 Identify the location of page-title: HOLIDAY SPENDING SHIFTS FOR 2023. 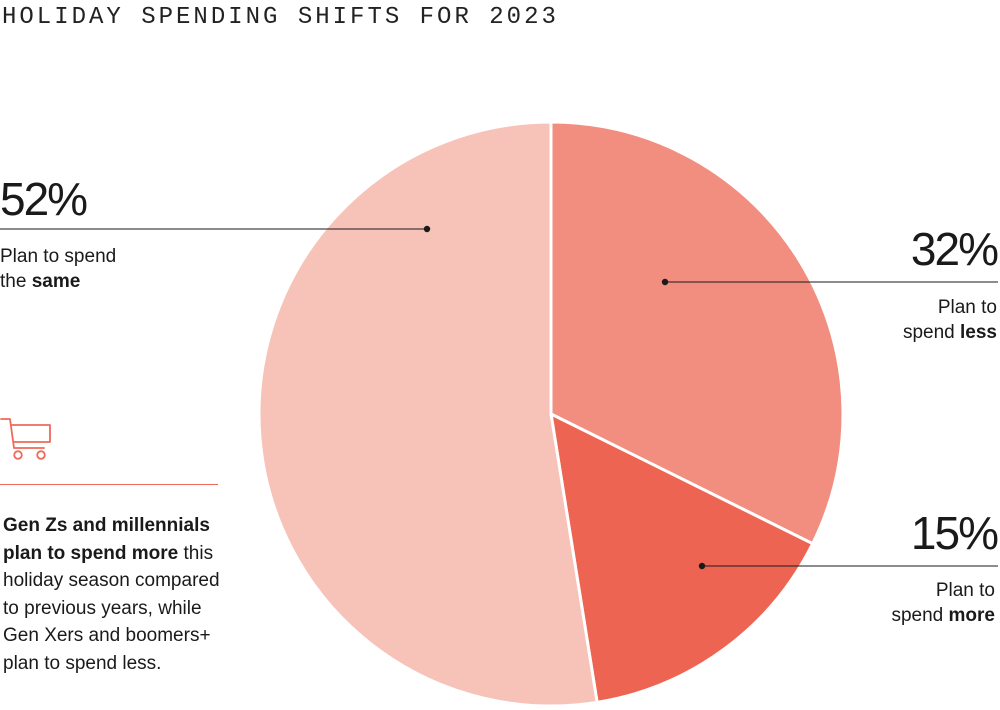
(280, 17).